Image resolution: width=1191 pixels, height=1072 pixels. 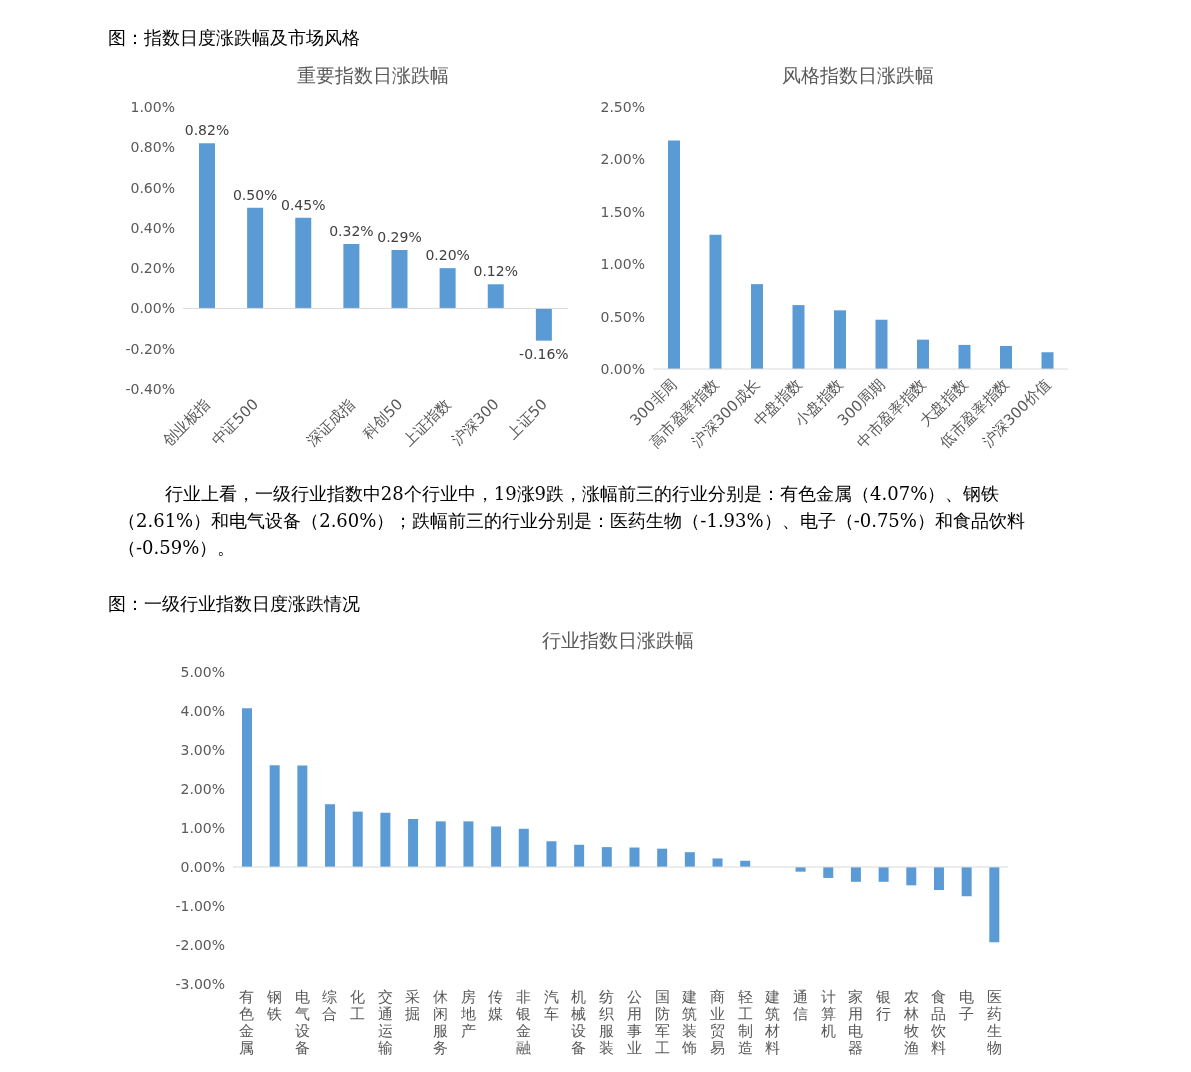 I want to click on data-label: 0.45%, so click(x=303, y=204).